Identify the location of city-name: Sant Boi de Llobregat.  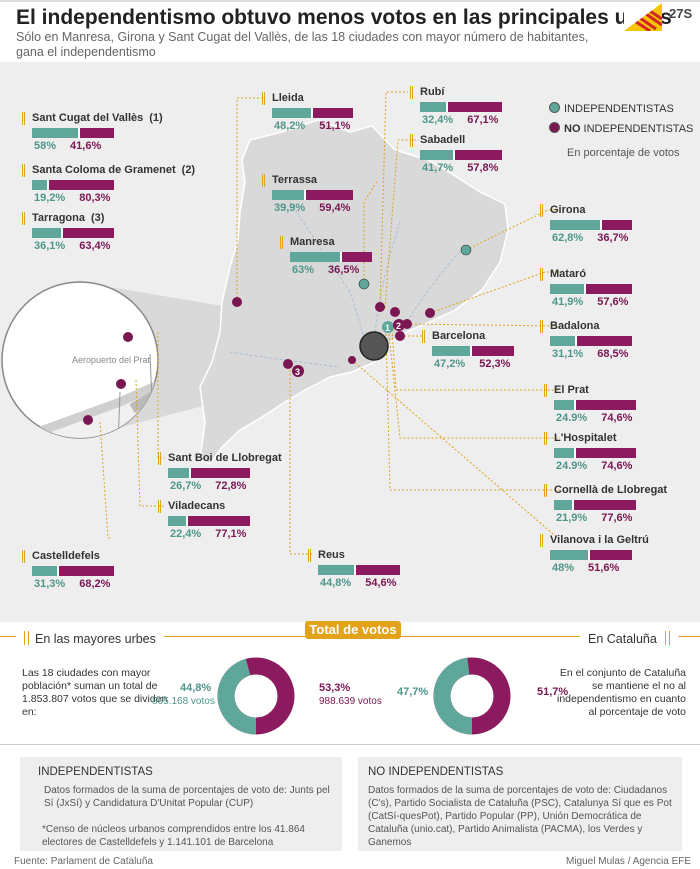
(220, 458).